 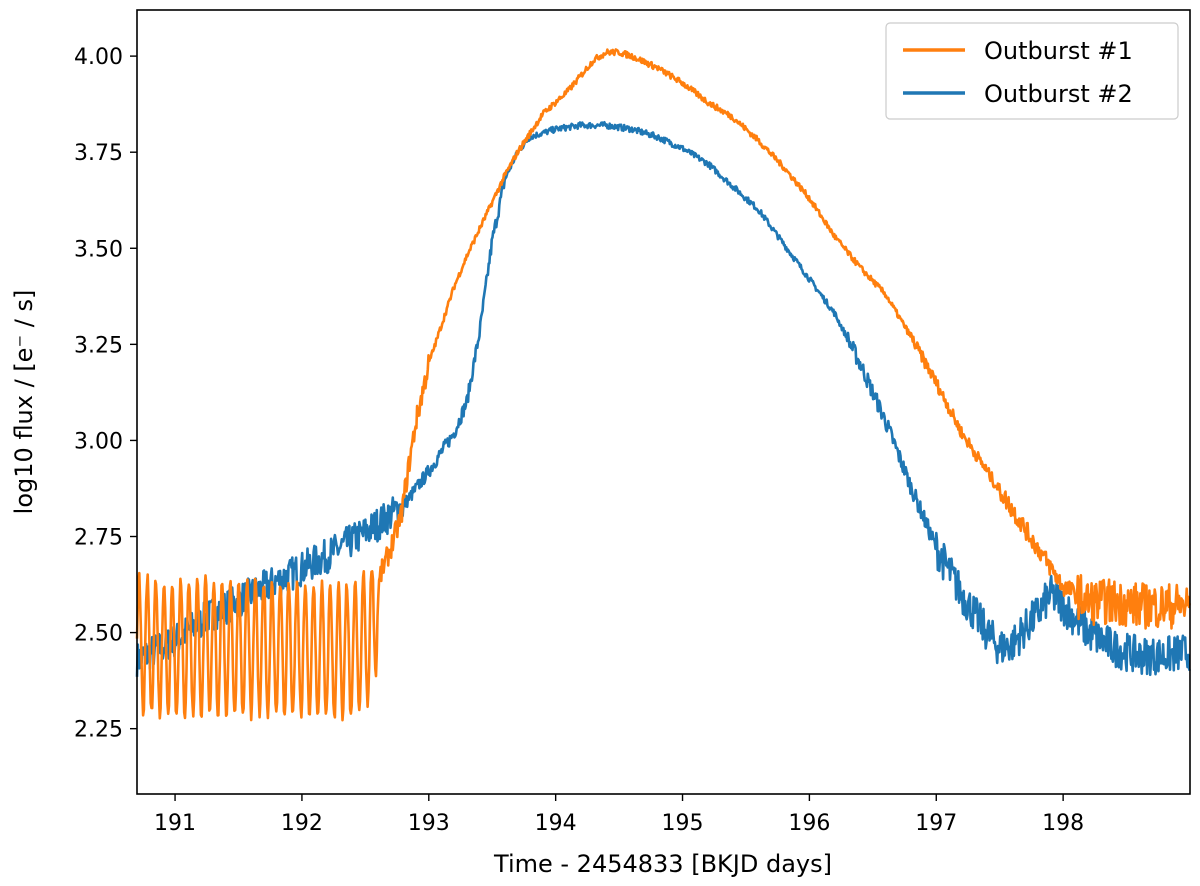 I want to click on x-tick-label: 191, so click(x=175, y=823).